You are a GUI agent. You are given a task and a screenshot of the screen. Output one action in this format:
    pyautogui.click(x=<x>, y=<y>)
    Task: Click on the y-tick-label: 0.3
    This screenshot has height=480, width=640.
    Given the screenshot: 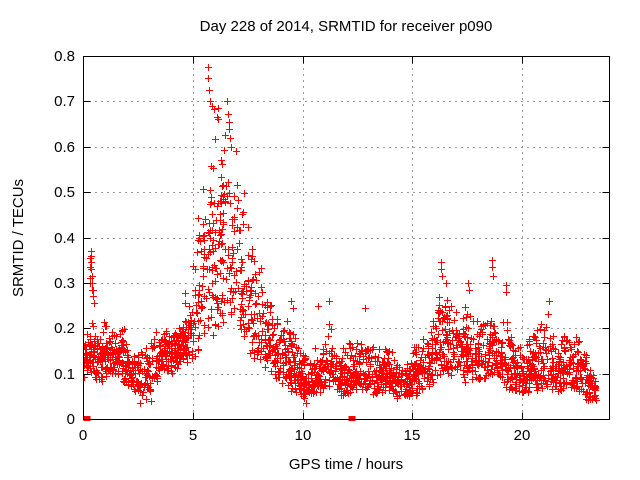 What is the action you would take?
    pyautogui.click(x=64, y=283)
    